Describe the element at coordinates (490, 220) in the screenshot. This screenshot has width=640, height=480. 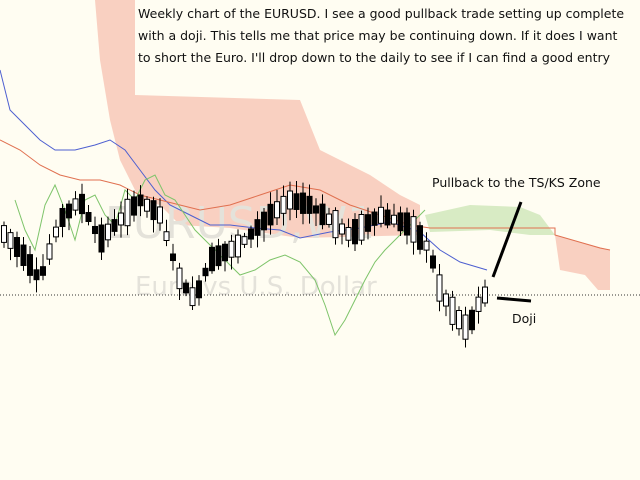
I see `cloud-green` at that location.